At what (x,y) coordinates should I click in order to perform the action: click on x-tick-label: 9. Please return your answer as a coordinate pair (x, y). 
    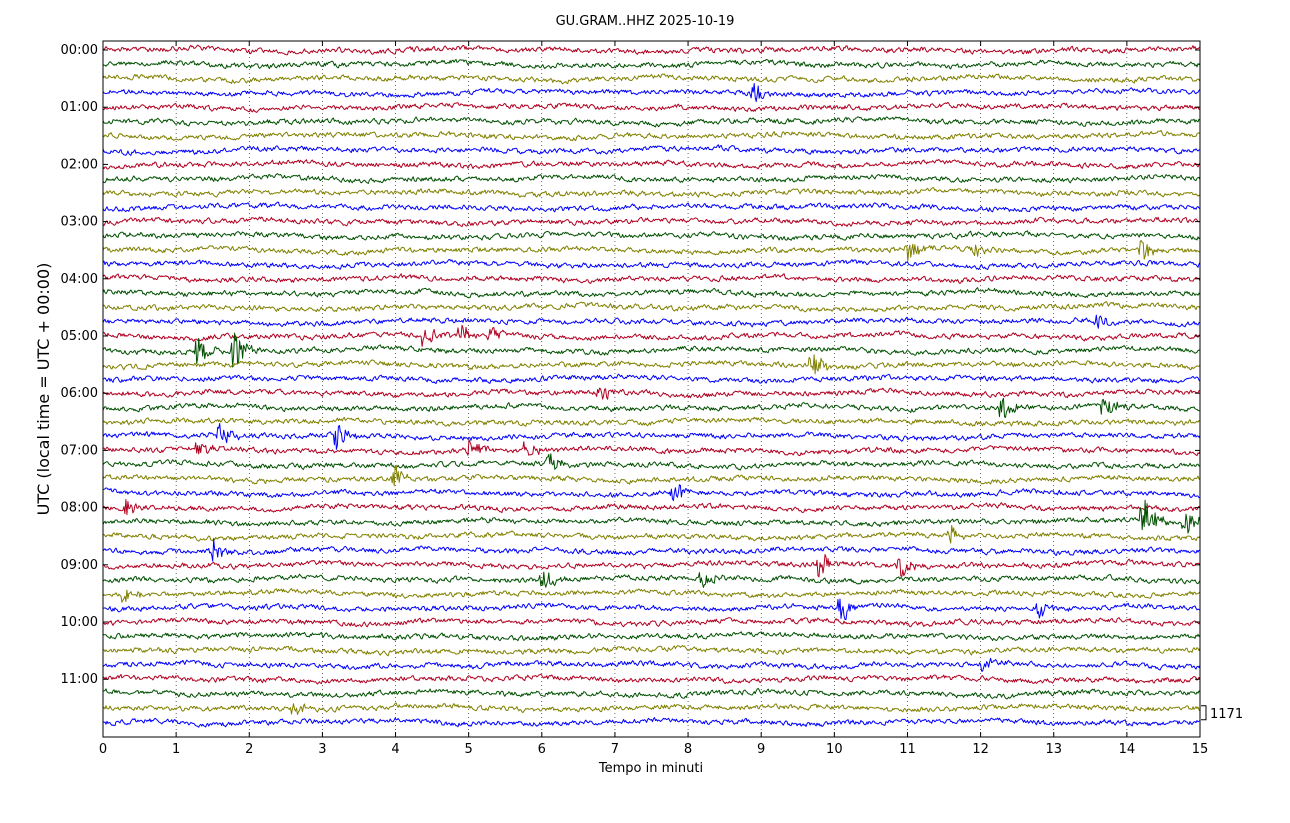
    Looking at the image, I should click on (761, 749).